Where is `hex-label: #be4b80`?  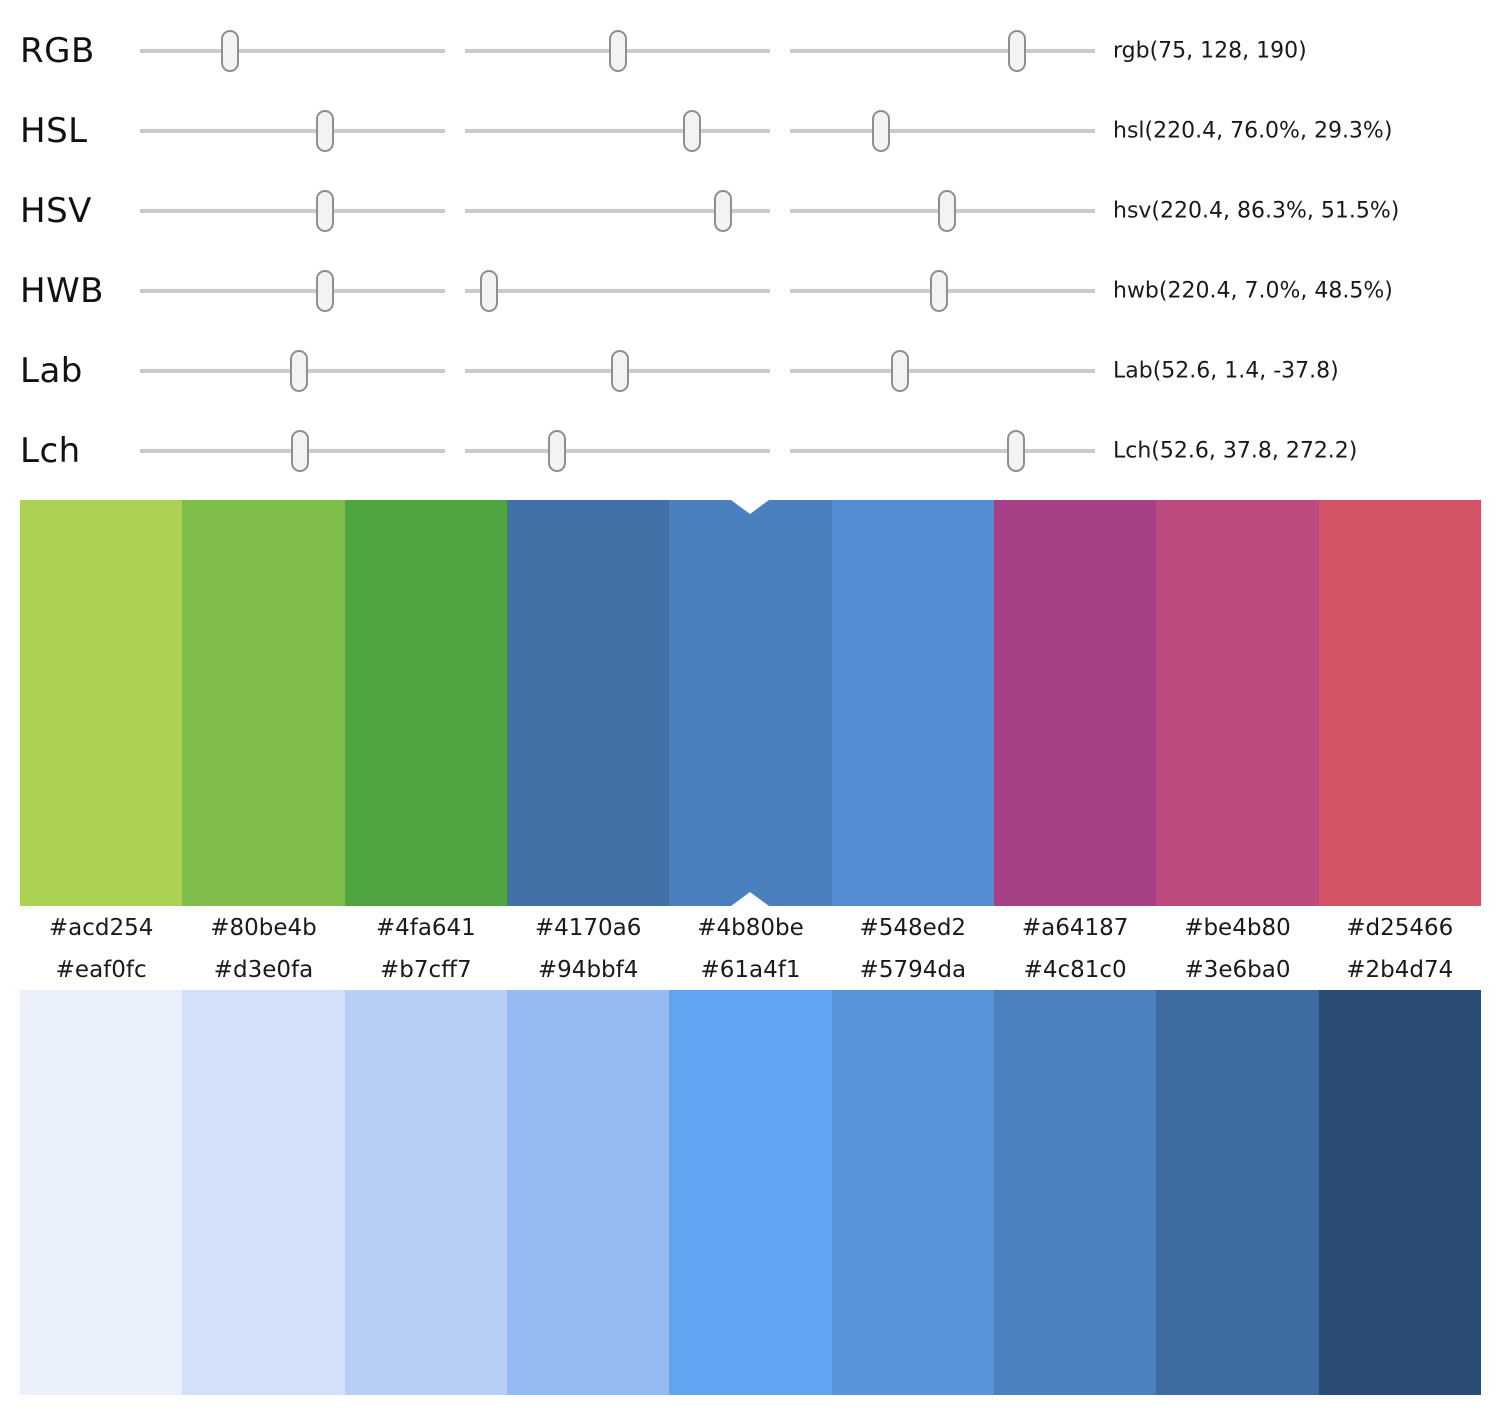
hex-label: #be4b80 is located at coordinates (1237, 928).